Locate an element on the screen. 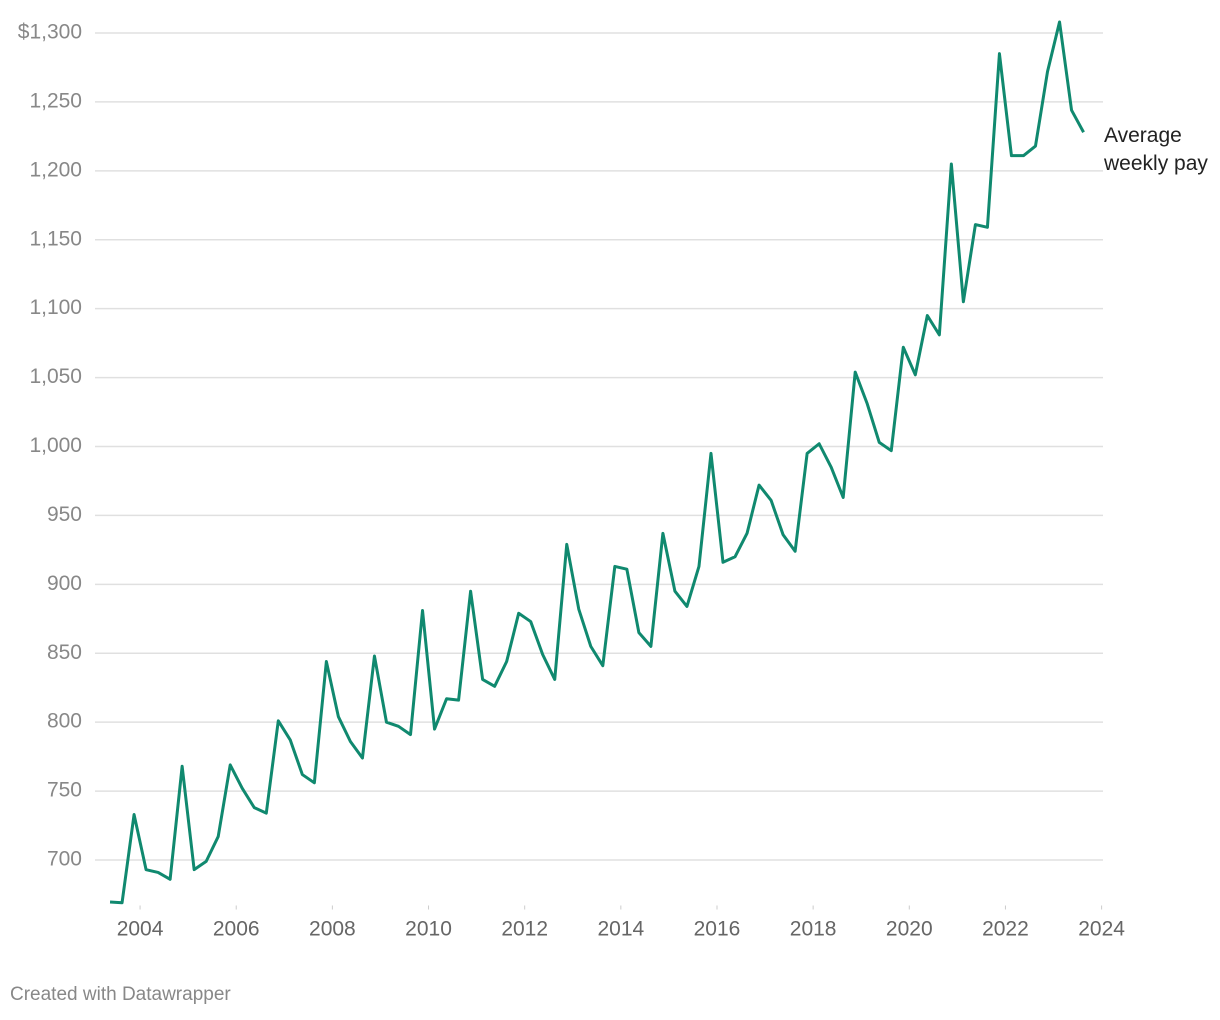 The image size is (1220, 1020). y-tick-label: 1,200 is located at coordinates (55, 169).